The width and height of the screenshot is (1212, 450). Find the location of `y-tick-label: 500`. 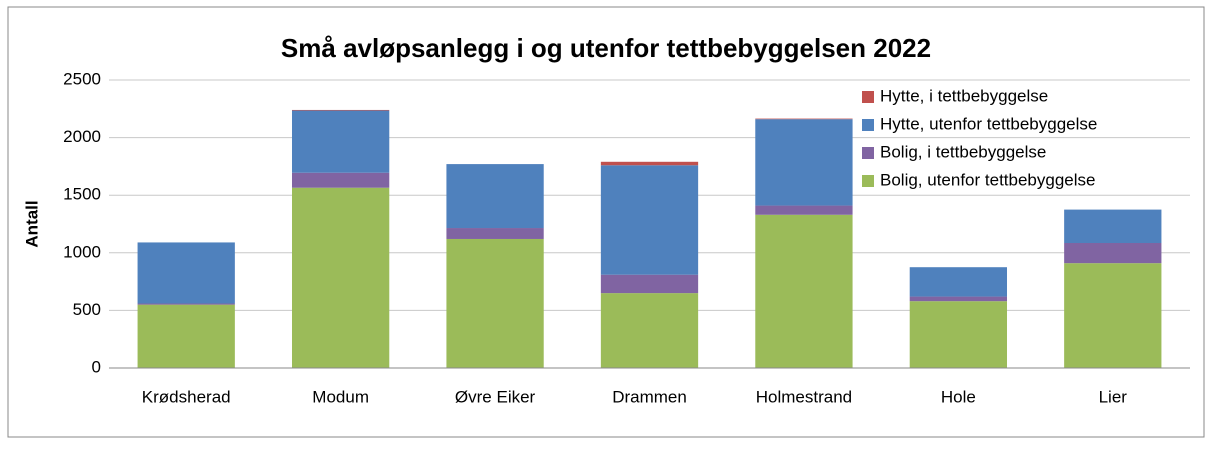

y-tick-label: 500 is located at coordinates (87, 309).